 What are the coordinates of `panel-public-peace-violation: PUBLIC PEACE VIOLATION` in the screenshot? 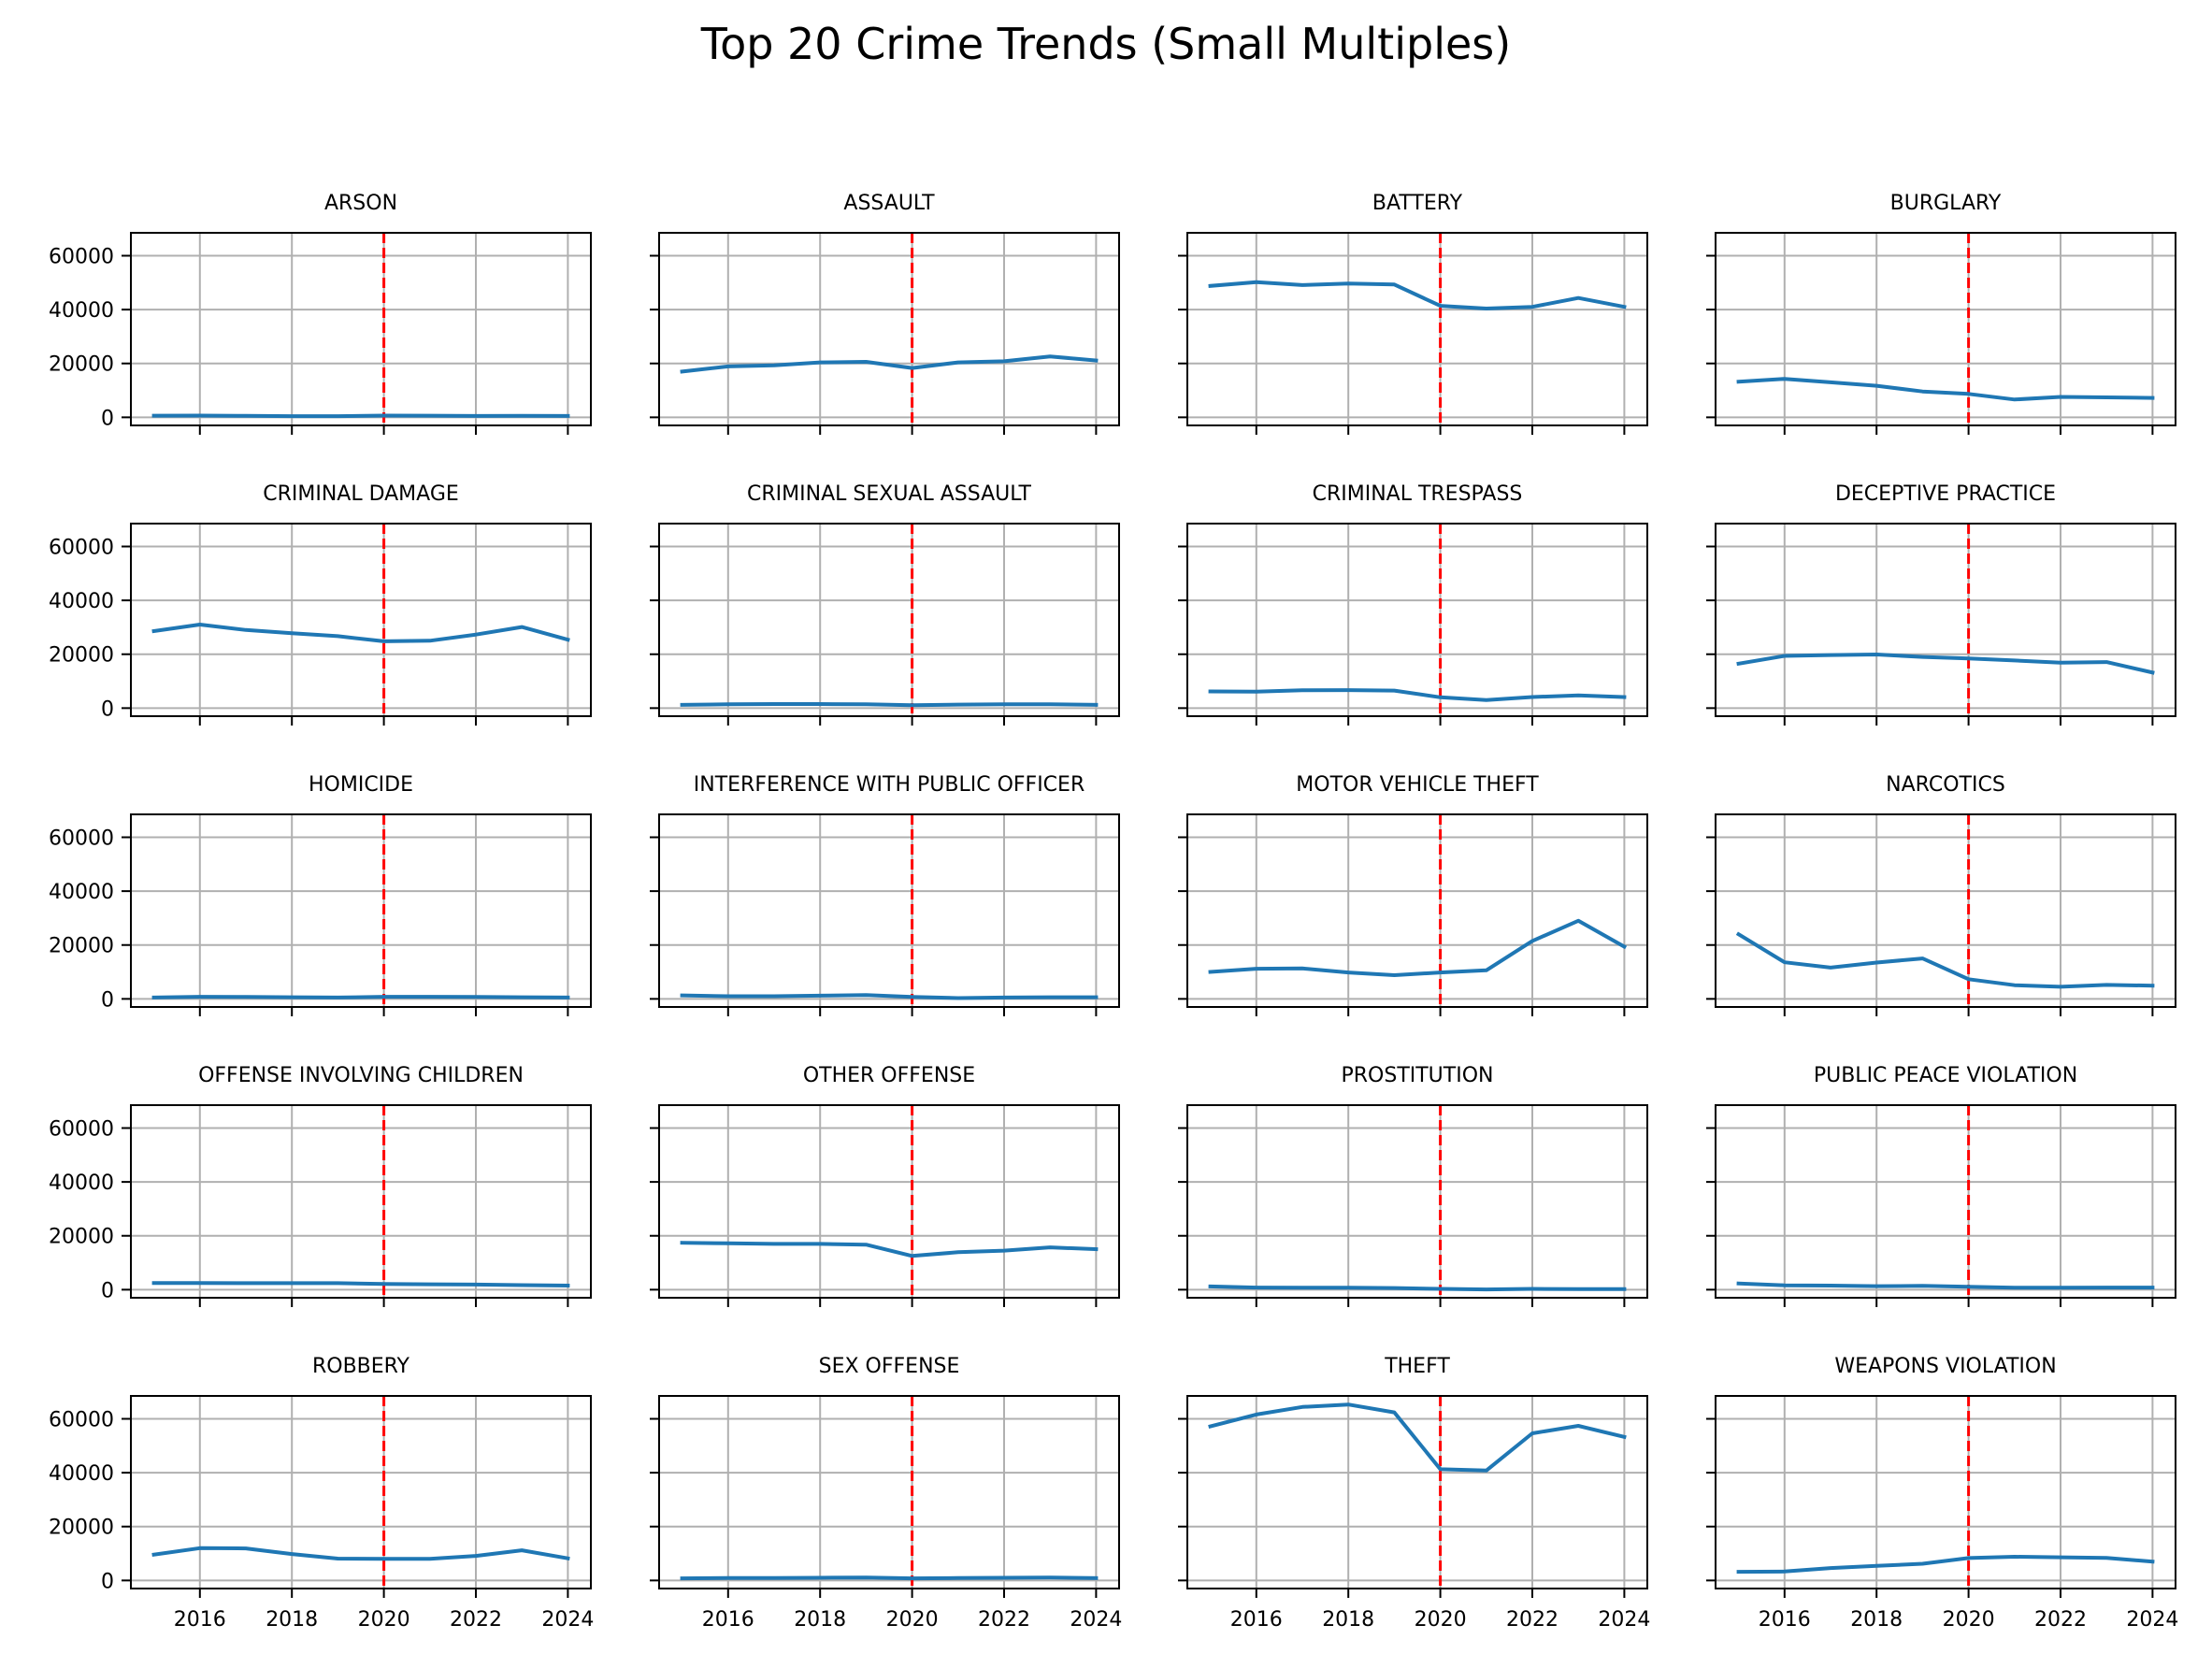 It's located at (1941, 1185).